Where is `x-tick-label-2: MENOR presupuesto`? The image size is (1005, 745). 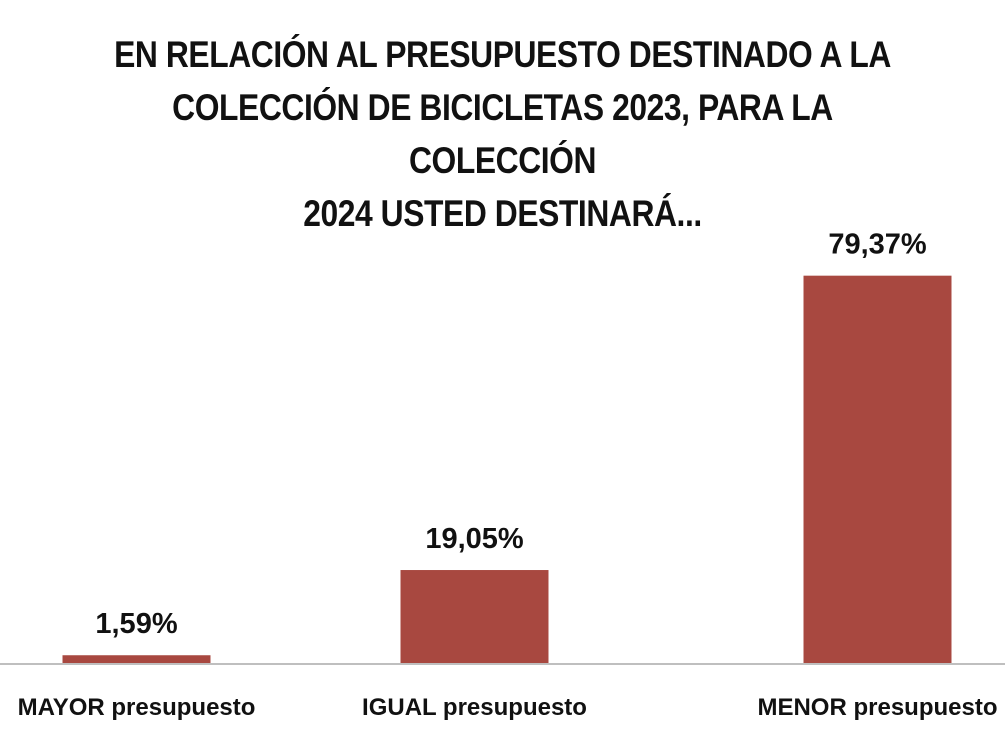
x-tick-label-2: MENOR presupuesto is located at coordinates (877, 707).